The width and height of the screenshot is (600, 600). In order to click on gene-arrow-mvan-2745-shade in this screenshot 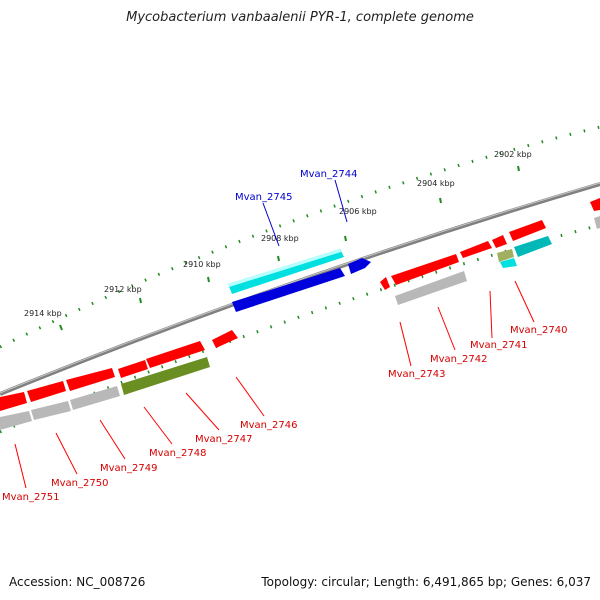, I will do `click(284, 268)`.